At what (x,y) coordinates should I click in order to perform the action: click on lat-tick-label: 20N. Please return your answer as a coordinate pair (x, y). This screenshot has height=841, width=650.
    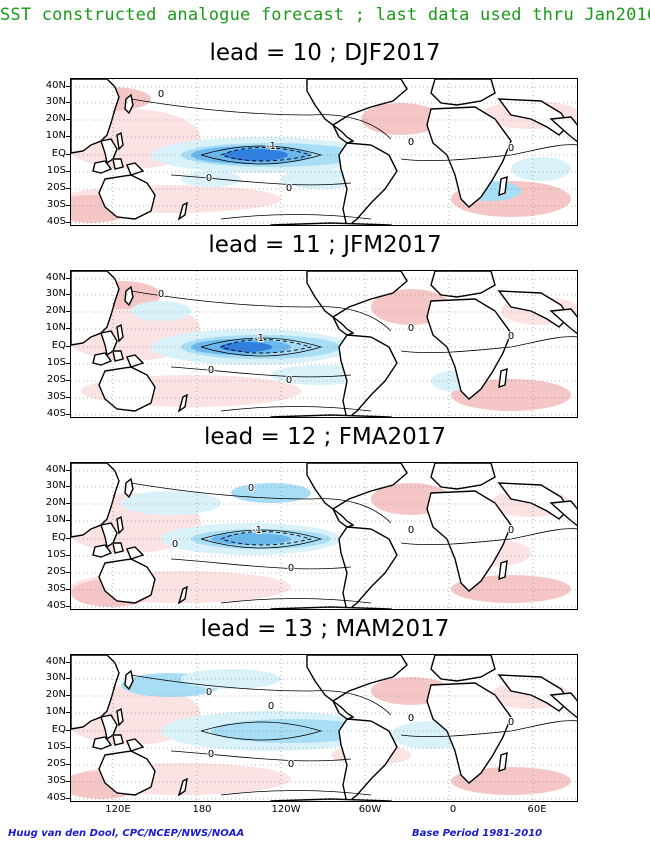
    Looking at the image, I should click on (55, 694).